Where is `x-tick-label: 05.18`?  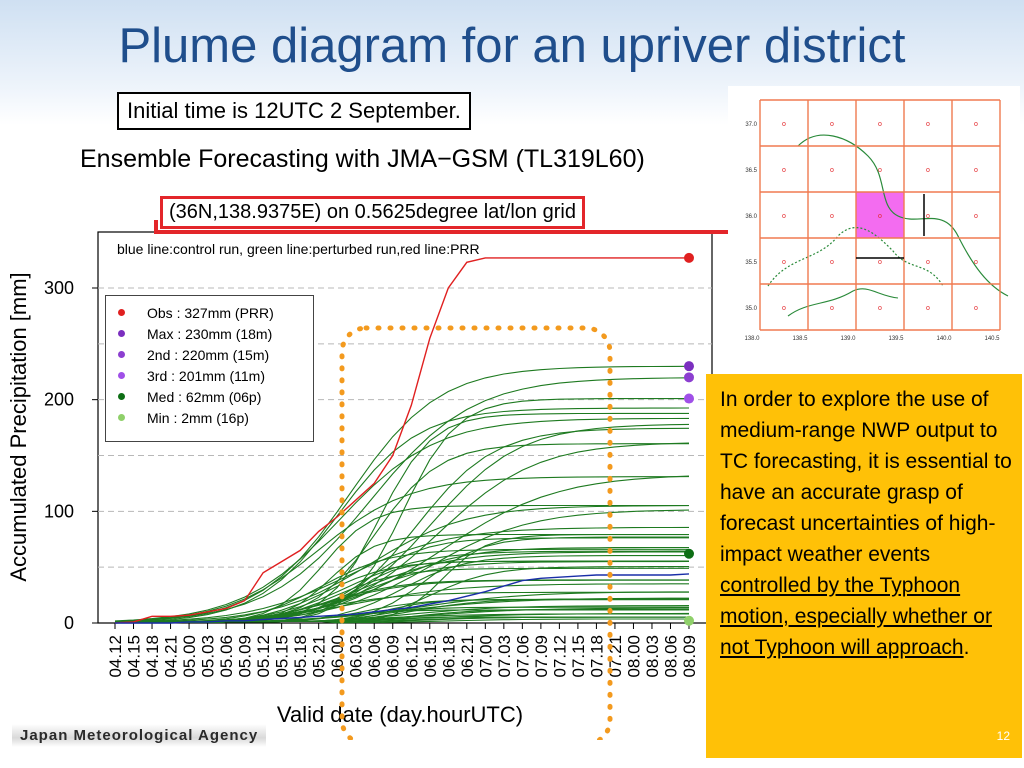 x-tick-label: 05.18 is located at coordinates (300, 656).